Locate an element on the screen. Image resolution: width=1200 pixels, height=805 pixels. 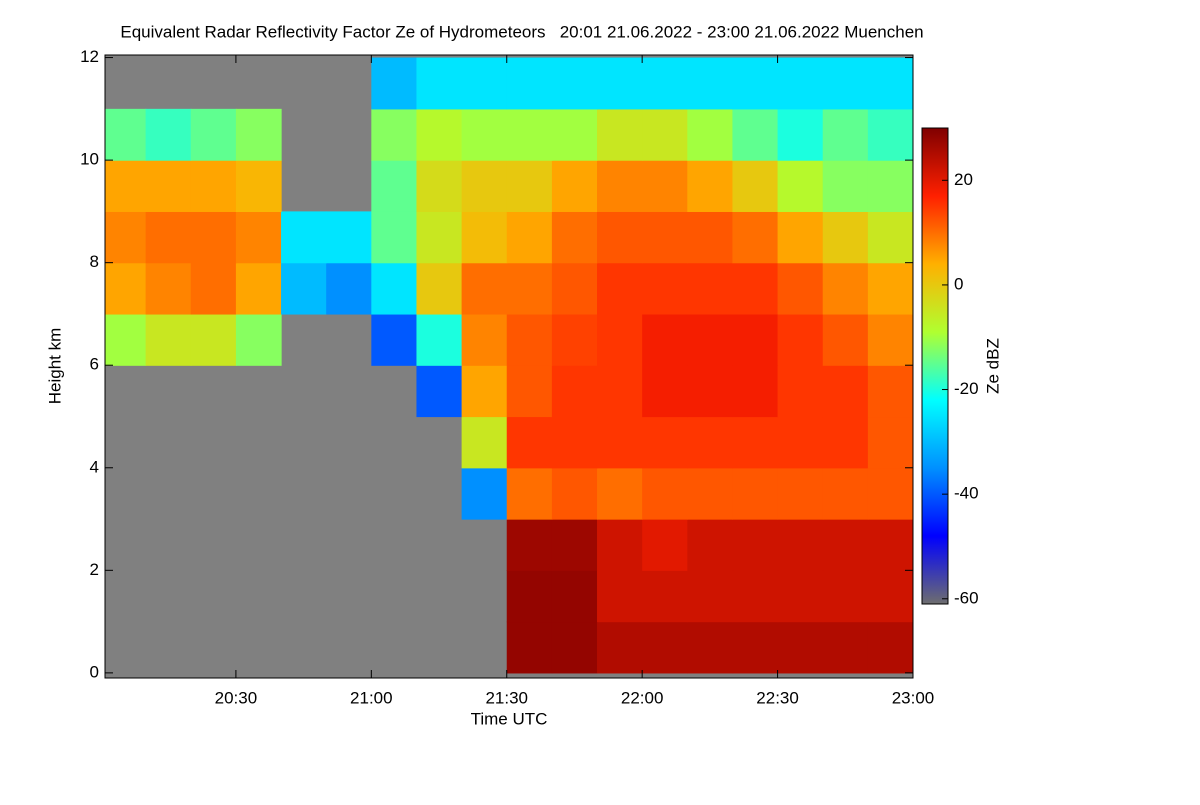
y-axis-label: Height km is located at coordinates (54, 366).